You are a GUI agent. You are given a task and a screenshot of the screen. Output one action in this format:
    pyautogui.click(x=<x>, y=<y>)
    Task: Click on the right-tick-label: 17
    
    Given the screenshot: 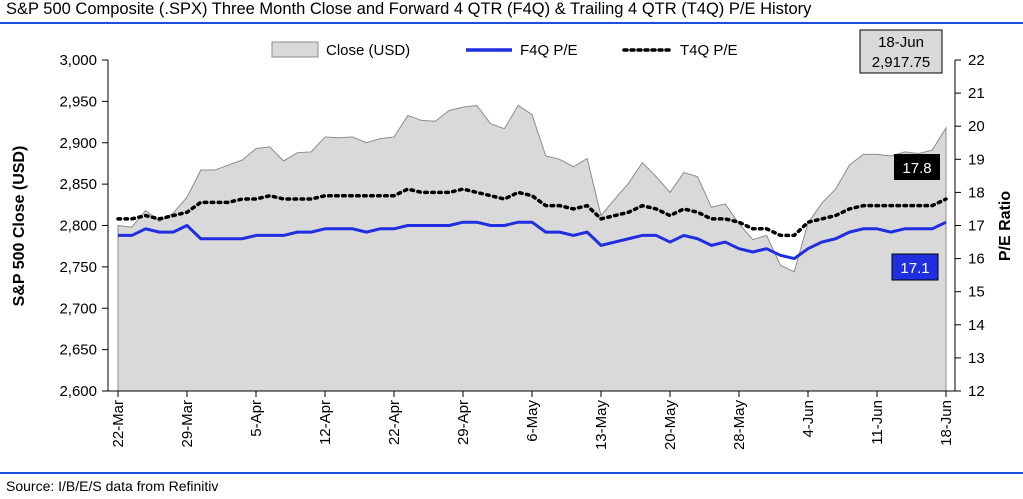 What is the action you would take?
    pyautogui.click(x=976, y=226)
    